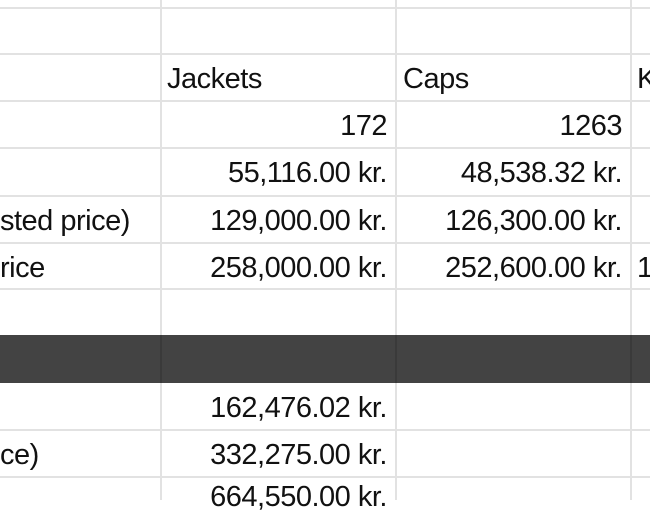 Image resolution: width=650 pixels, height=518 pixels. Describe the element at coordinates (214, 79) in the screenshot. I see `header-cell-jackets: Jackets` at that location.